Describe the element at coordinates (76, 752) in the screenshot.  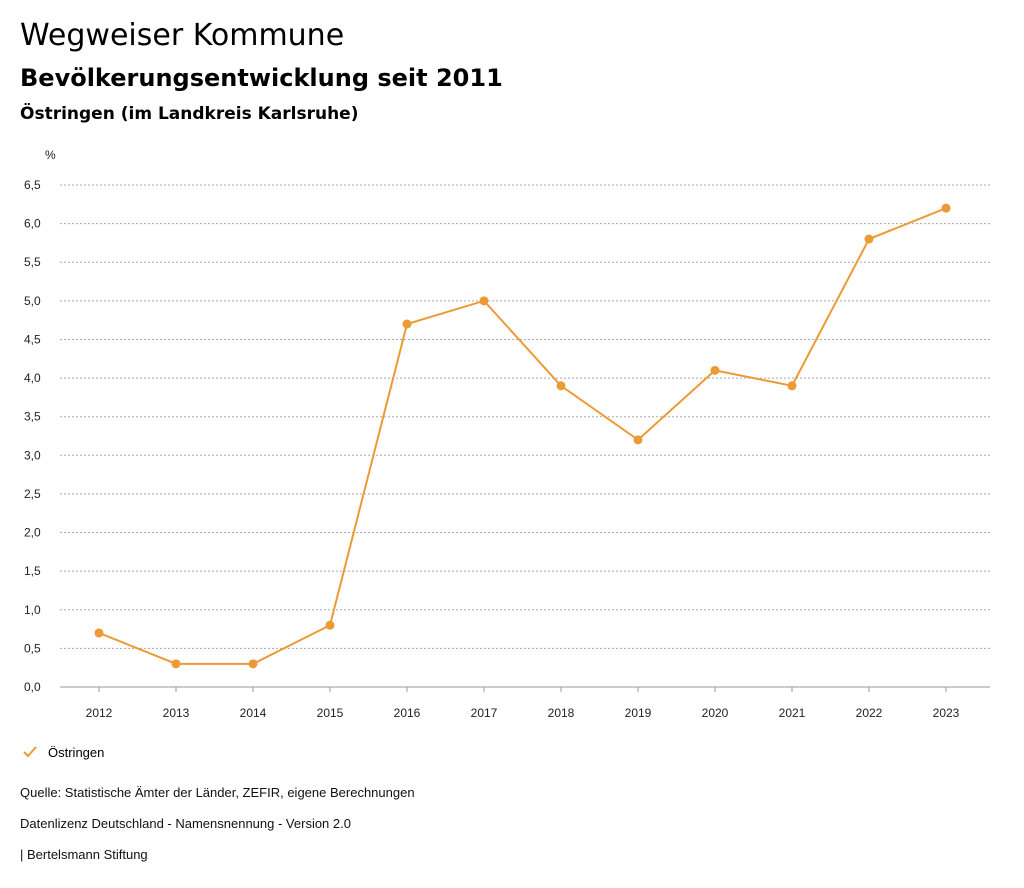
I see `legend-label: Östringen` at that location.